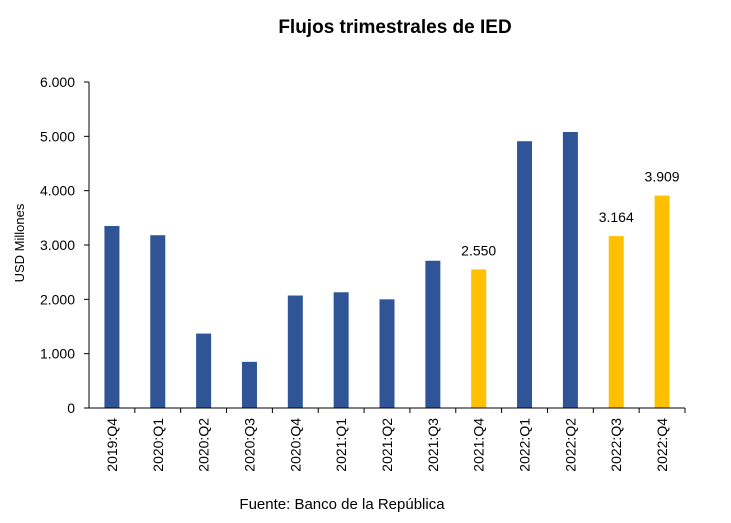 Image resolution: width=731 pixels, height=523 pixels. Describe the element at coordinates (433, 445) in the screenshot. I see `x-tick-label: 2021:Q3` at that location.